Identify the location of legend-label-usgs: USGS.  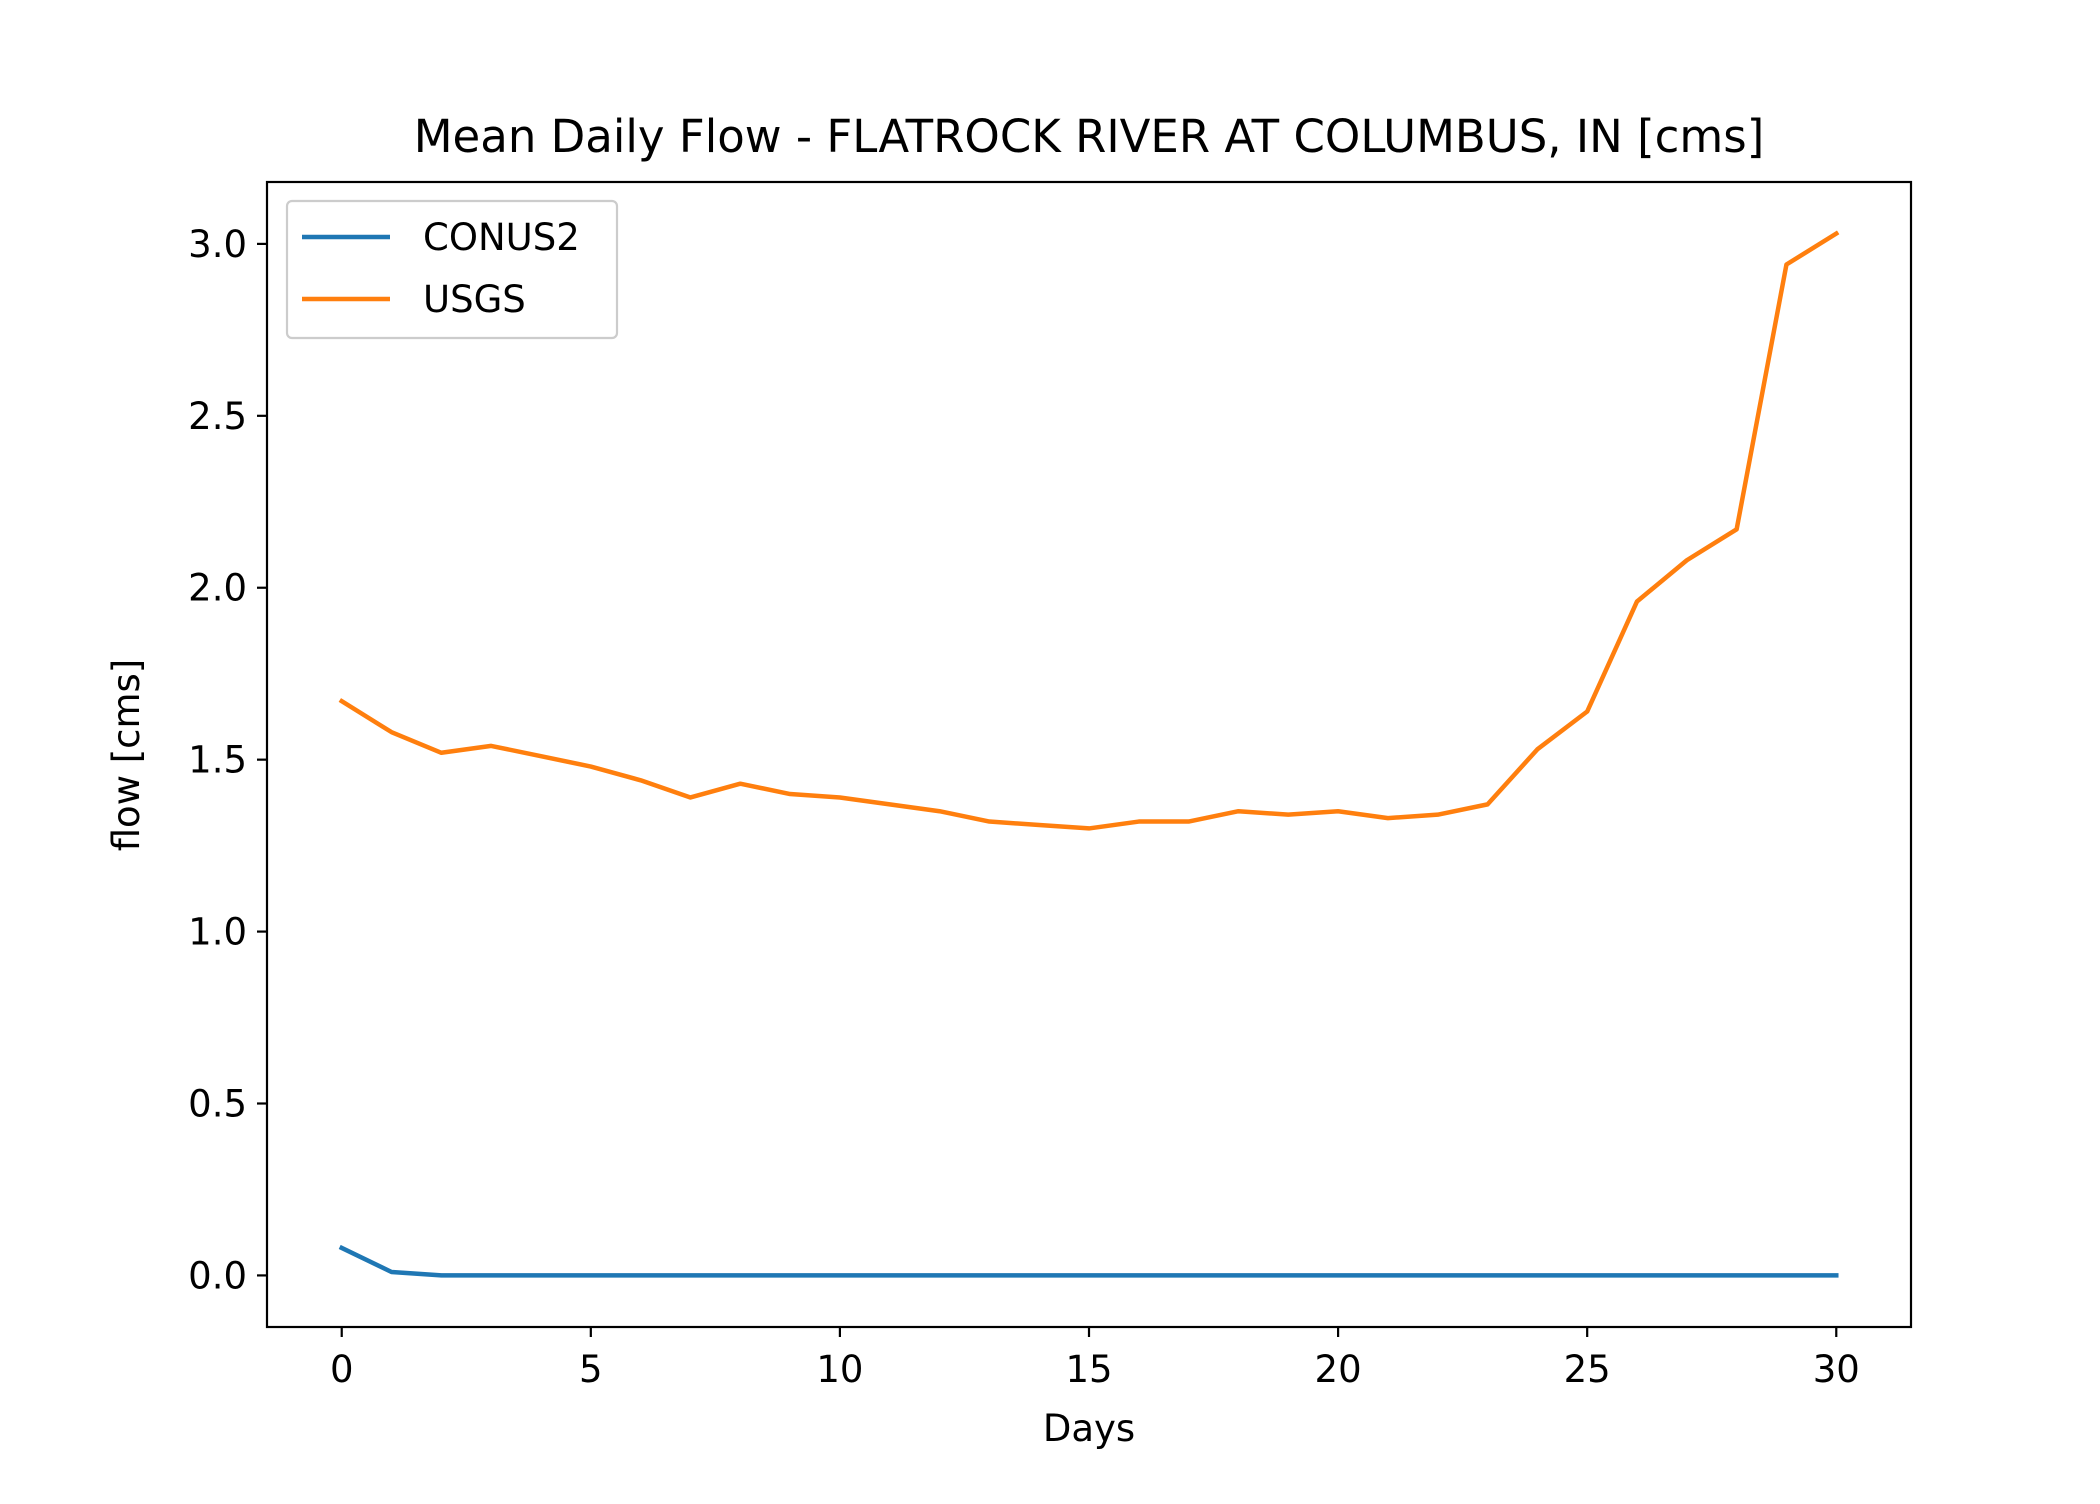
(474, 299).